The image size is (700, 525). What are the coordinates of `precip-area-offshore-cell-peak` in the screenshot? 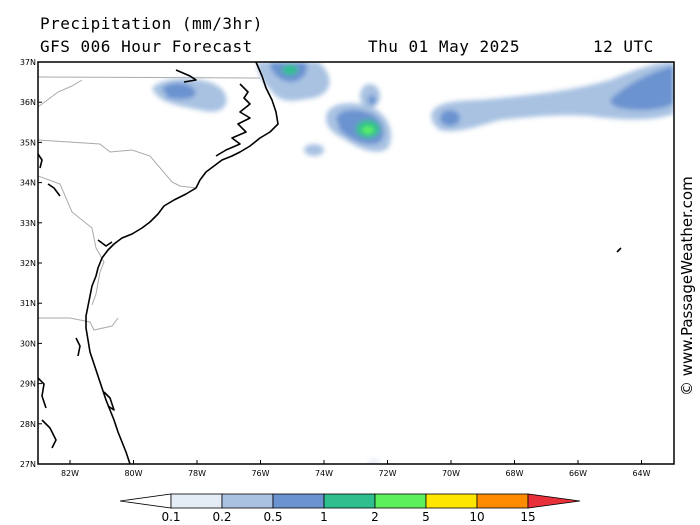 It's located at (368, 130).